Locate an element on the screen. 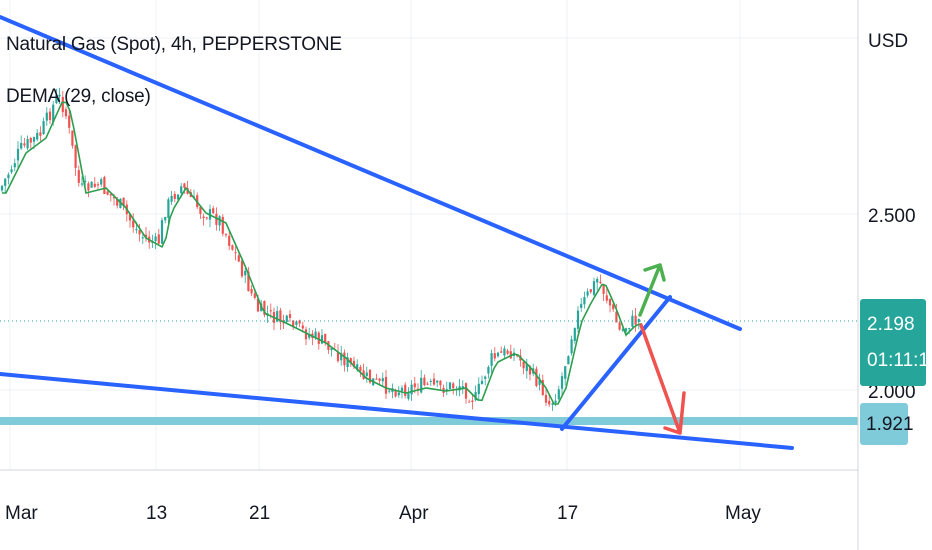  support-price-label: 1.921 is located at coordinates (890, 424).